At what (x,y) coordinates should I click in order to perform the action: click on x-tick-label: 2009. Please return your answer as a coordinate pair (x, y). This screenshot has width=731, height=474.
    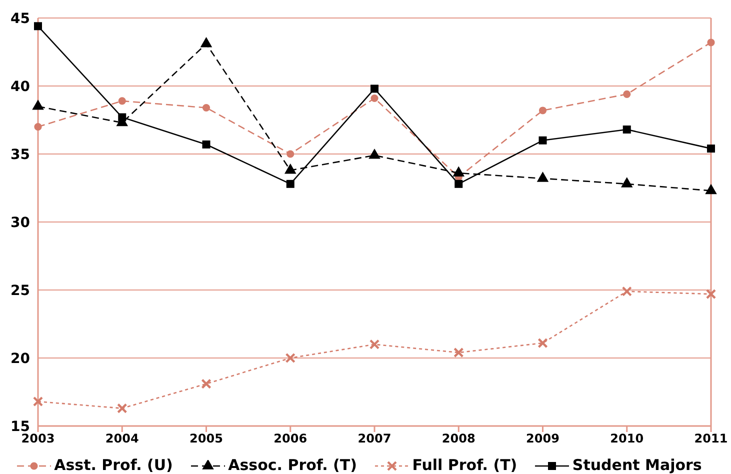
    Looking at the image, I should click on (543, 439).